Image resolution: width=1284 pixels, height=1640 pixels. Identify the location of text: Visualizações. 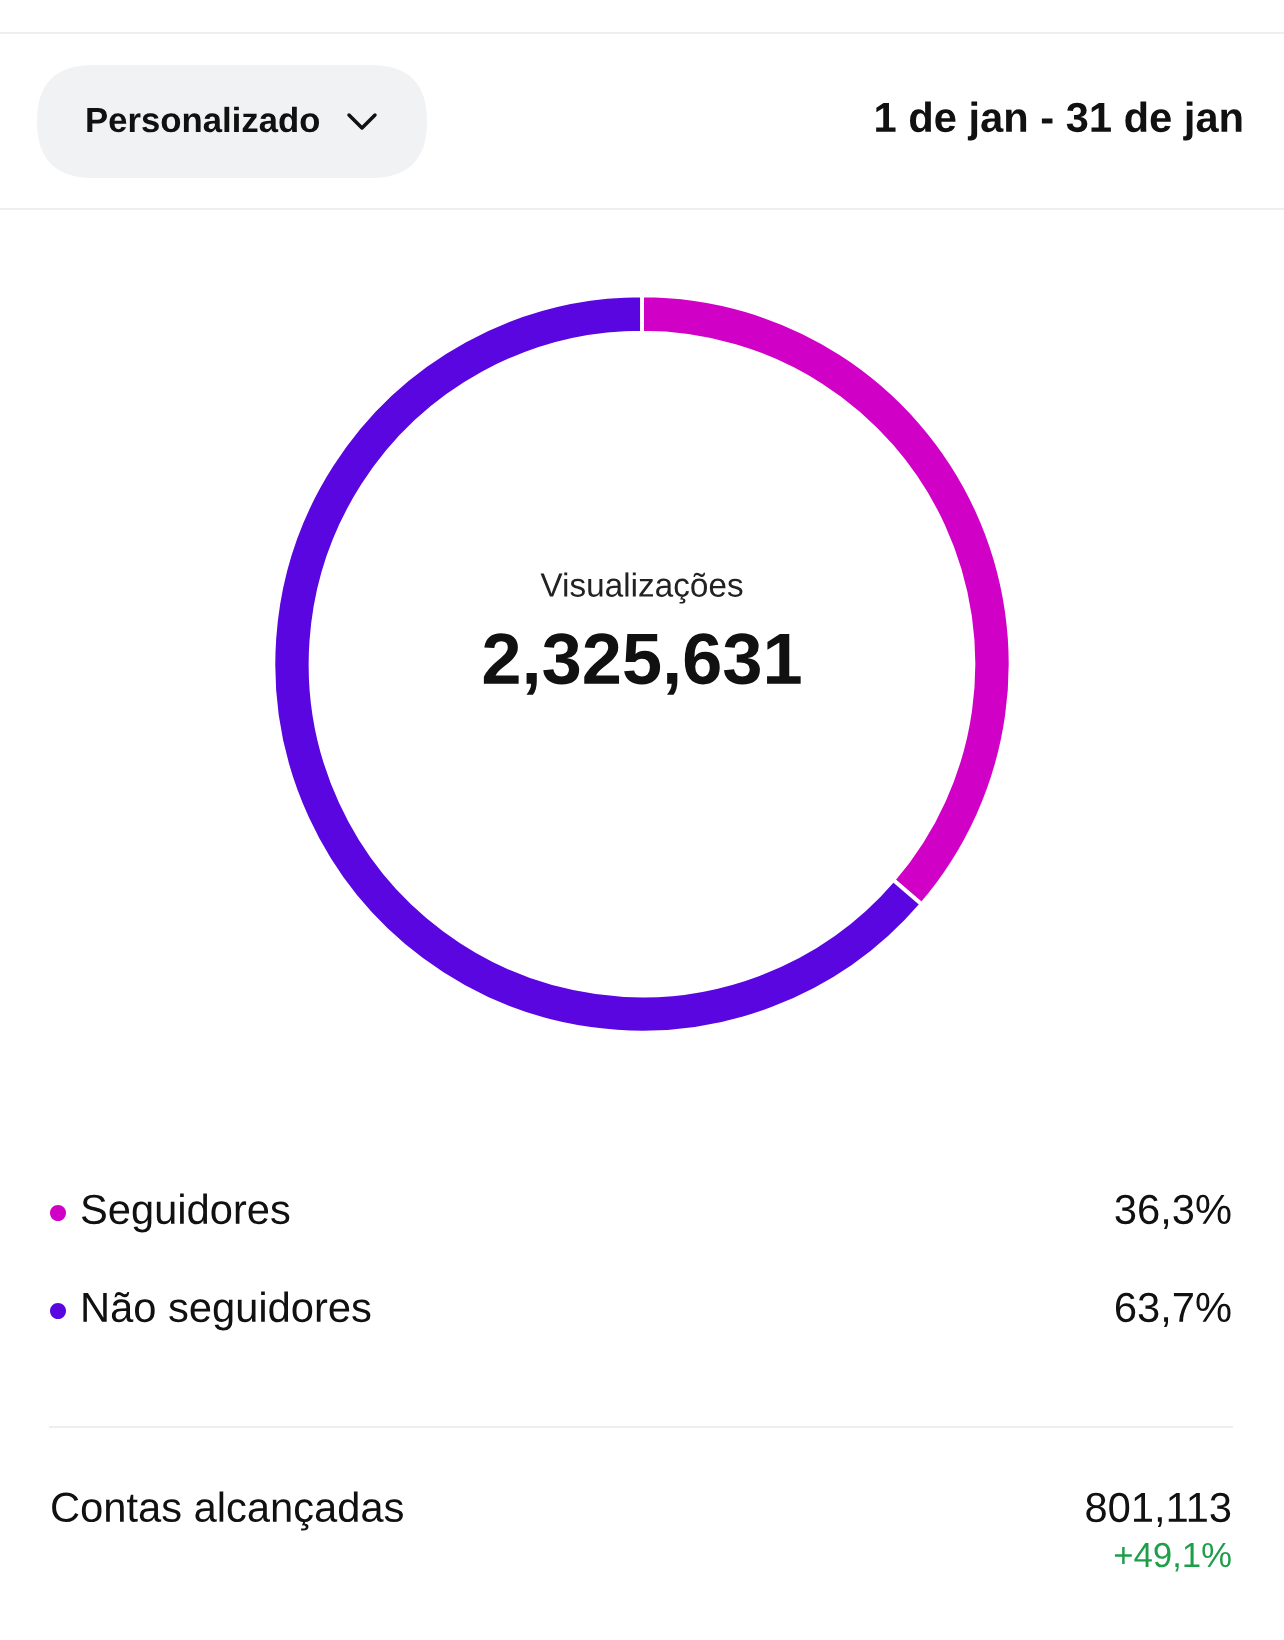
(641, 588).